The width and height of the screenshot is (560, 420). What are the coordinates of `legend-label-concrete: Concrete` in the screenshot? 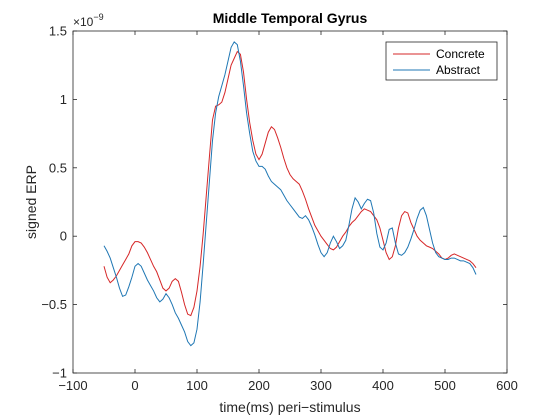 It's located at (460, 54).